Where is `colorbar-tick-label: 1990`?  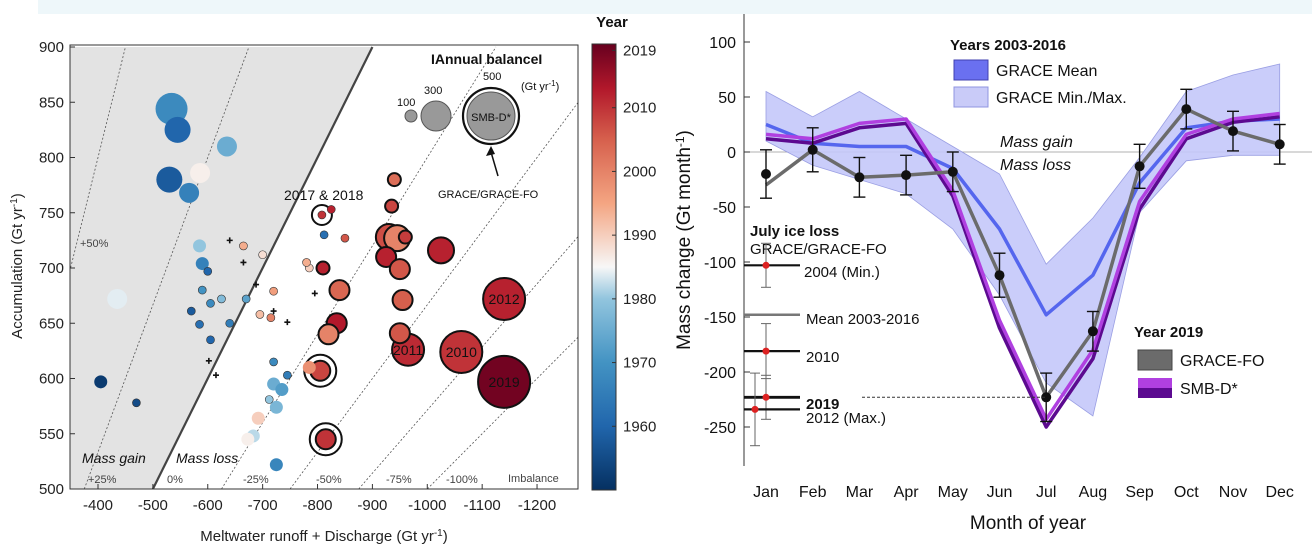
colorbar-tick-label: 1990 is located at coordinates (639, 235).